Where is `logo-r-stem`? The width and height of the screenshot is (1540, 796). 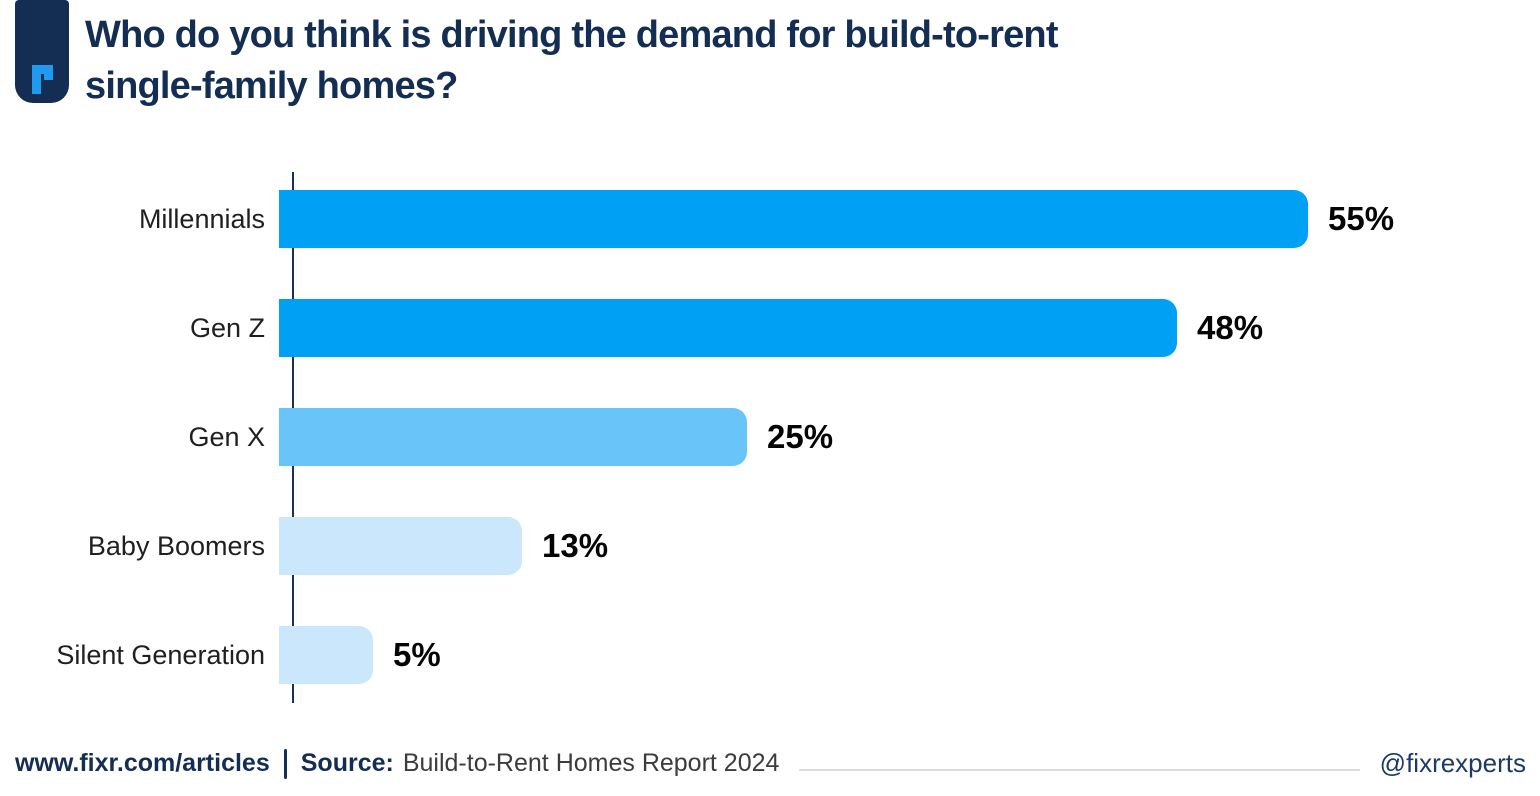 logo-r-stem is located at coordinates (36, 79).